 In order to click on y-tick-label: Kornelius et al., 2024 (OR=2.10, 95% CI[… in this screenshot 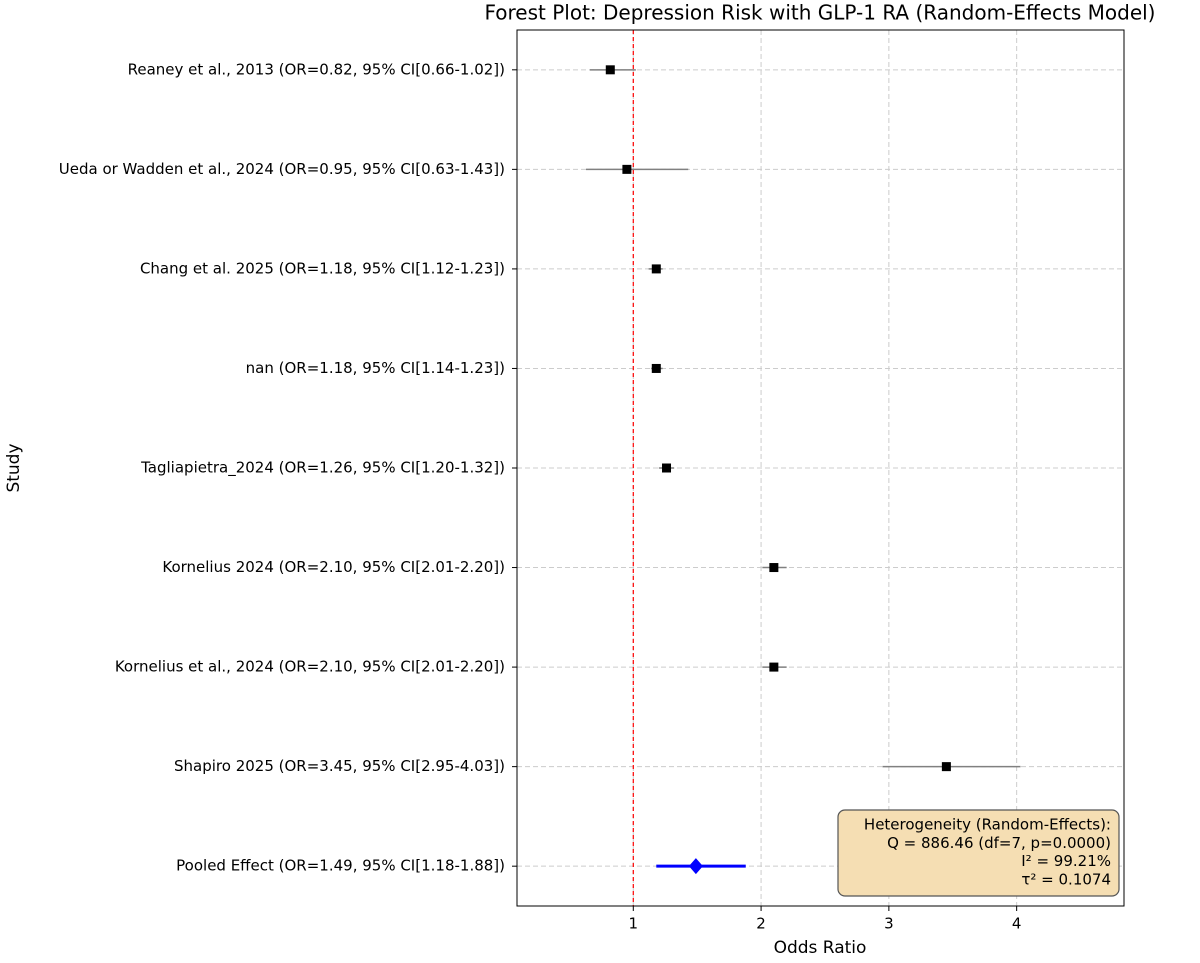, I will do `click(310, 667)`.